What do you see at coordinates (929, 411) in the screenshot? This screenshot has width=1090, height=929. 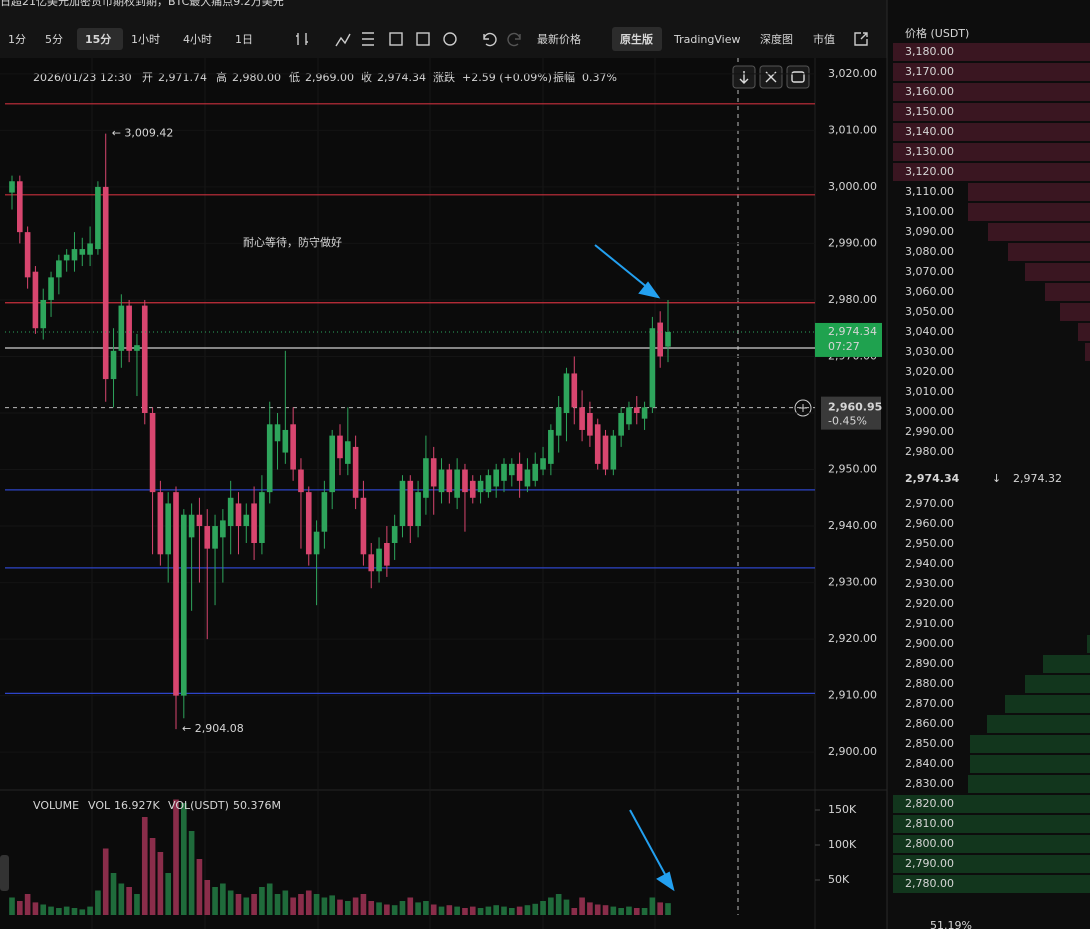 I see `book-price: 3,000.00` at bounding box center [929, 411].